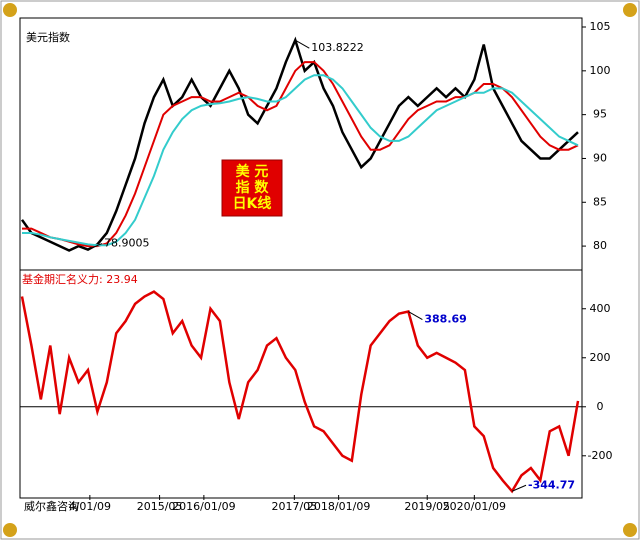 The width and height of the screenshot is (640, 544). Describe the element at coordinates (474, 506) in the screenshot. I see `x-tick-label: 2020/01/09` at that location.